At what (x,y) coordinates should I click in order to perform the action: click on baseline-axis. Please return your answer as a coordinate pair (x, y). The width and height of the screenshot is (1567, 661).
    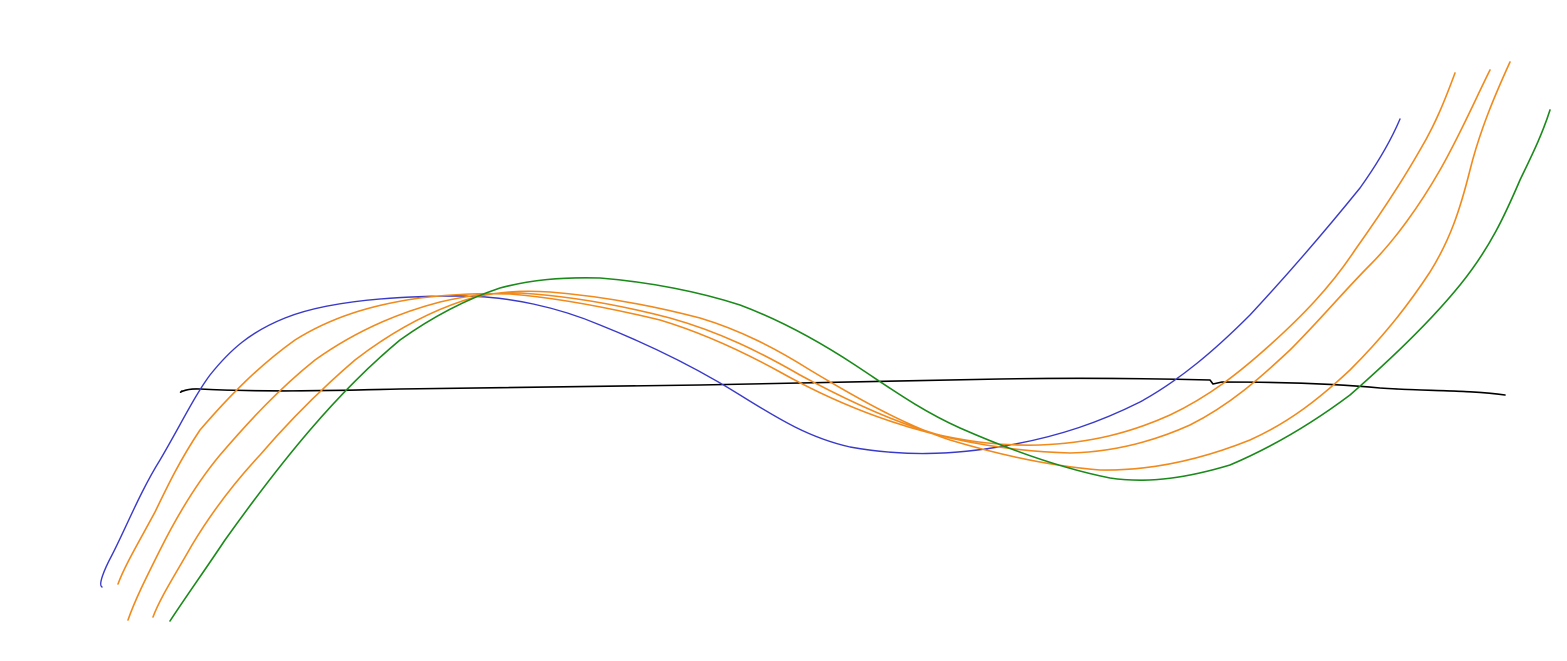
    Looking at the image, I should click on (842, 386).